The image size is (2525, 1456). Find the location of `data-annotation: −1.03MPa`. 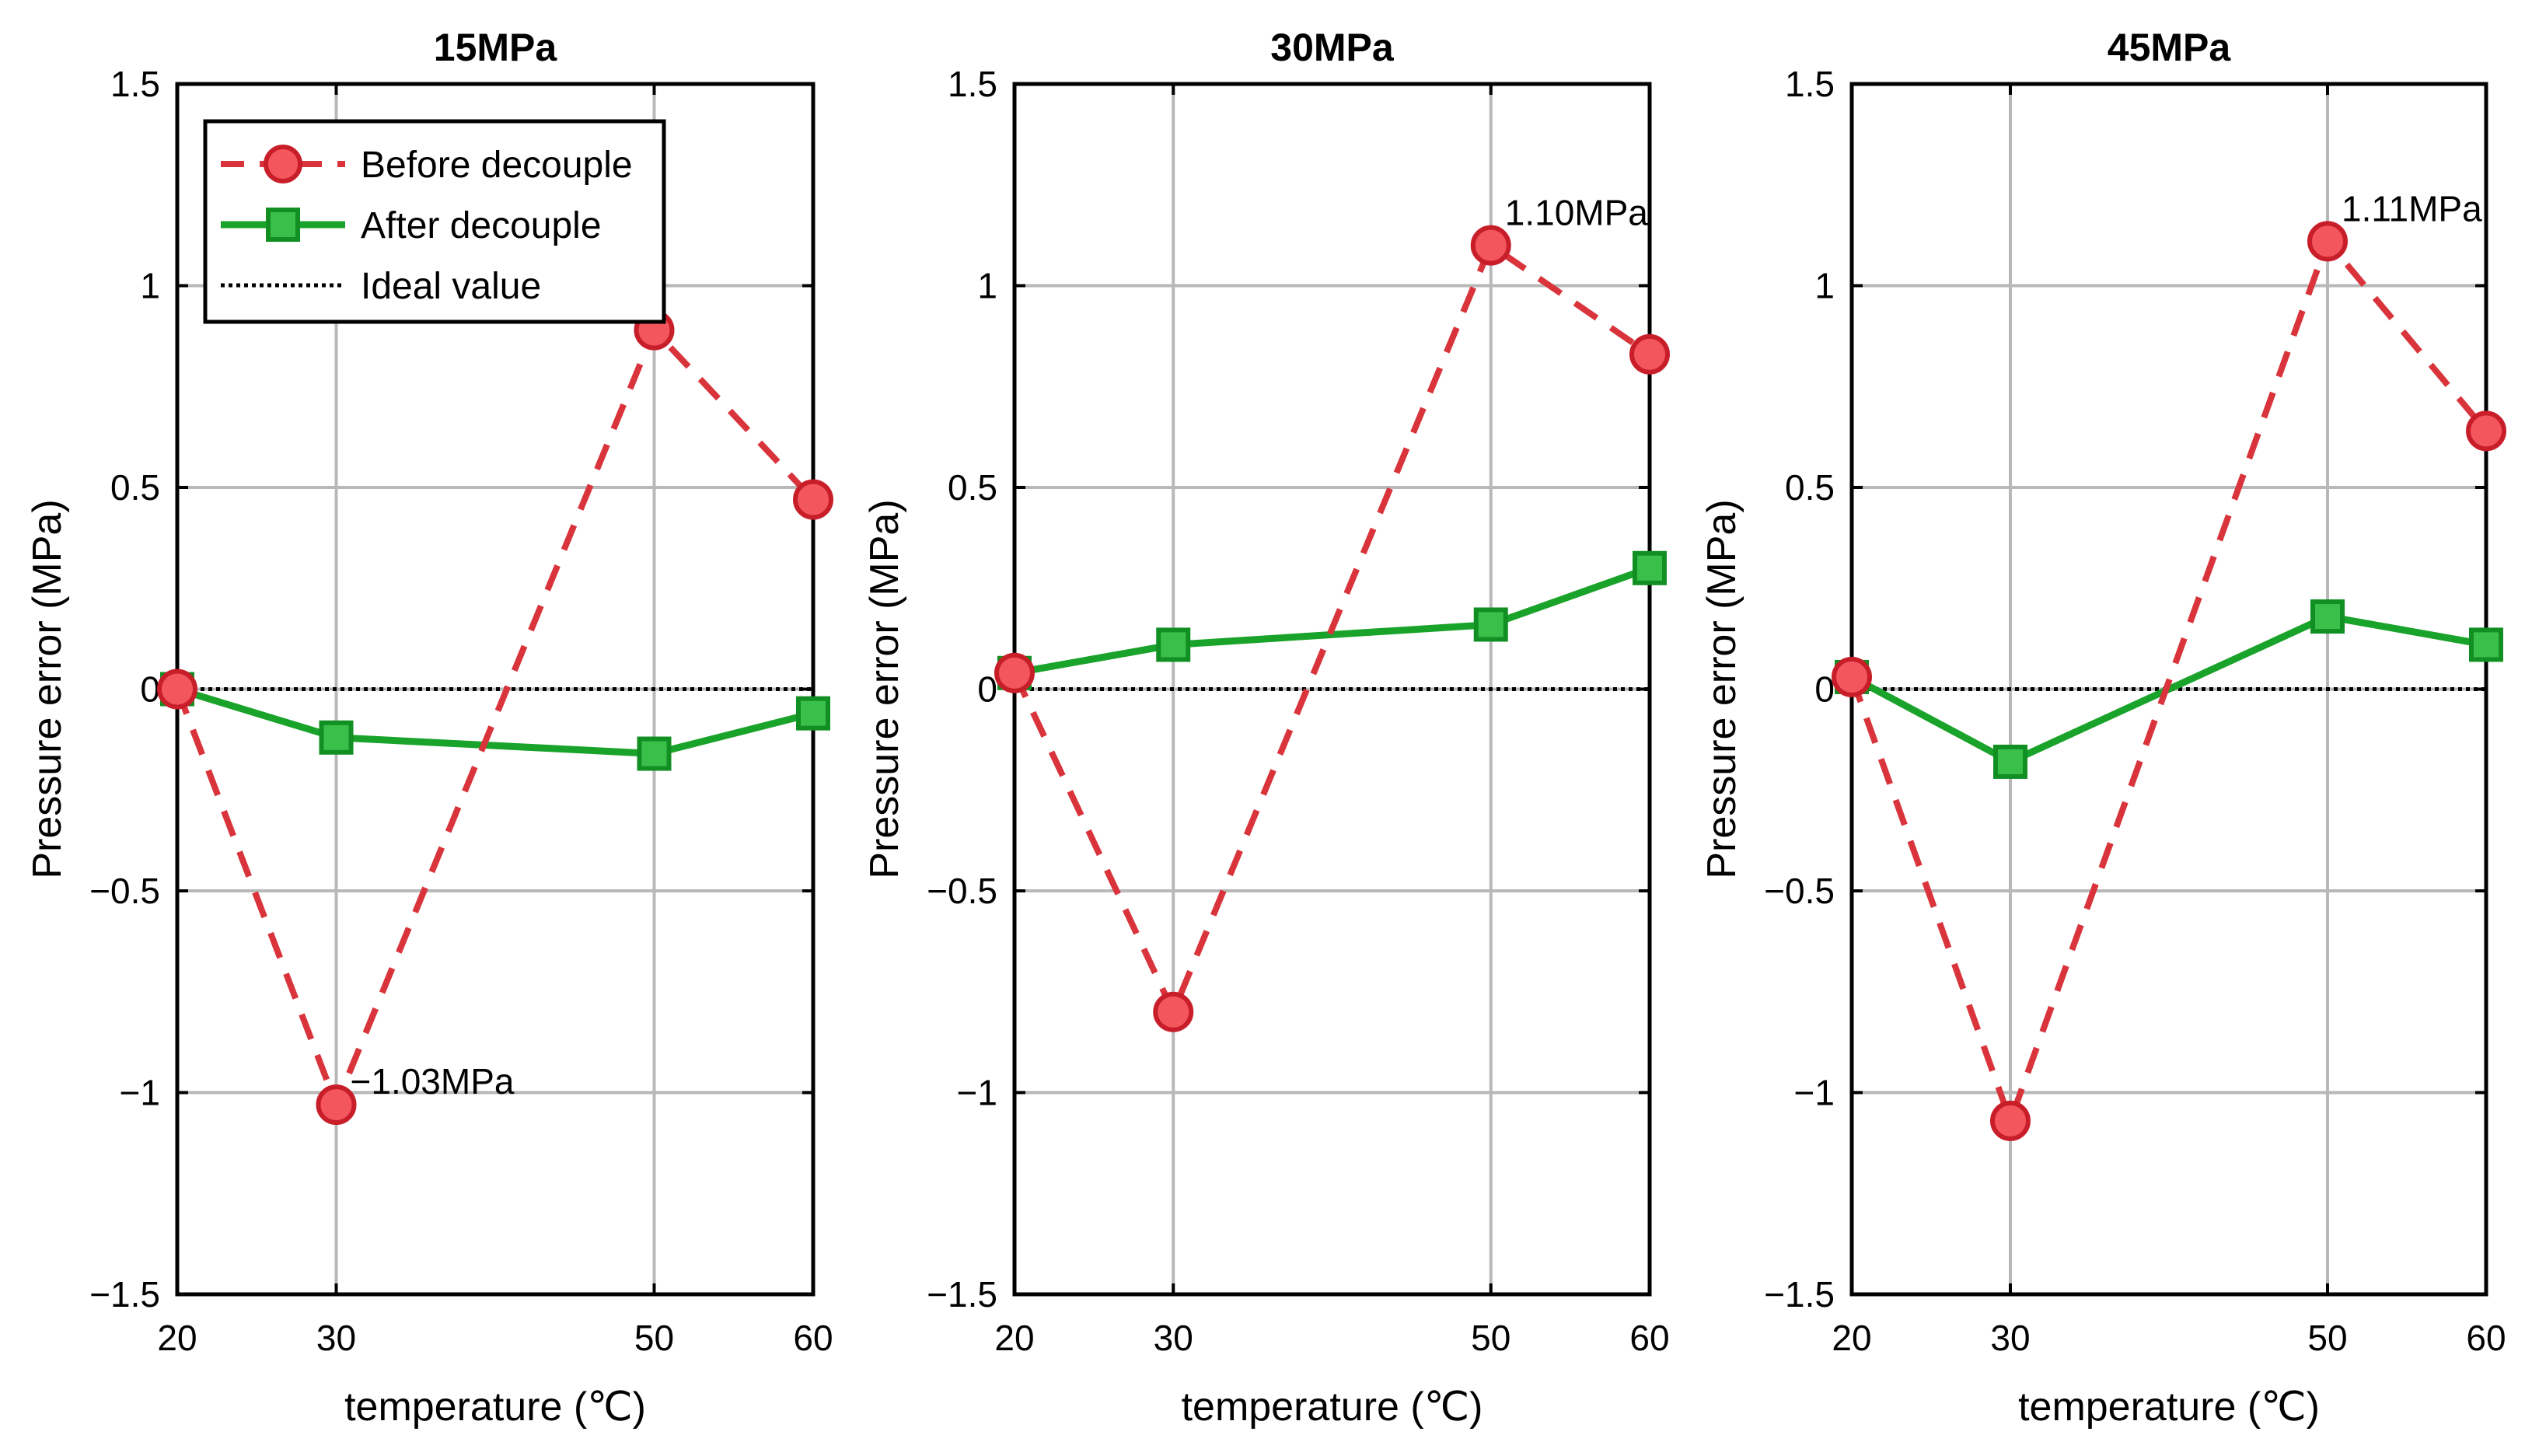

data-annotation: −1.03MPa is located at coordinates (433, 1081).